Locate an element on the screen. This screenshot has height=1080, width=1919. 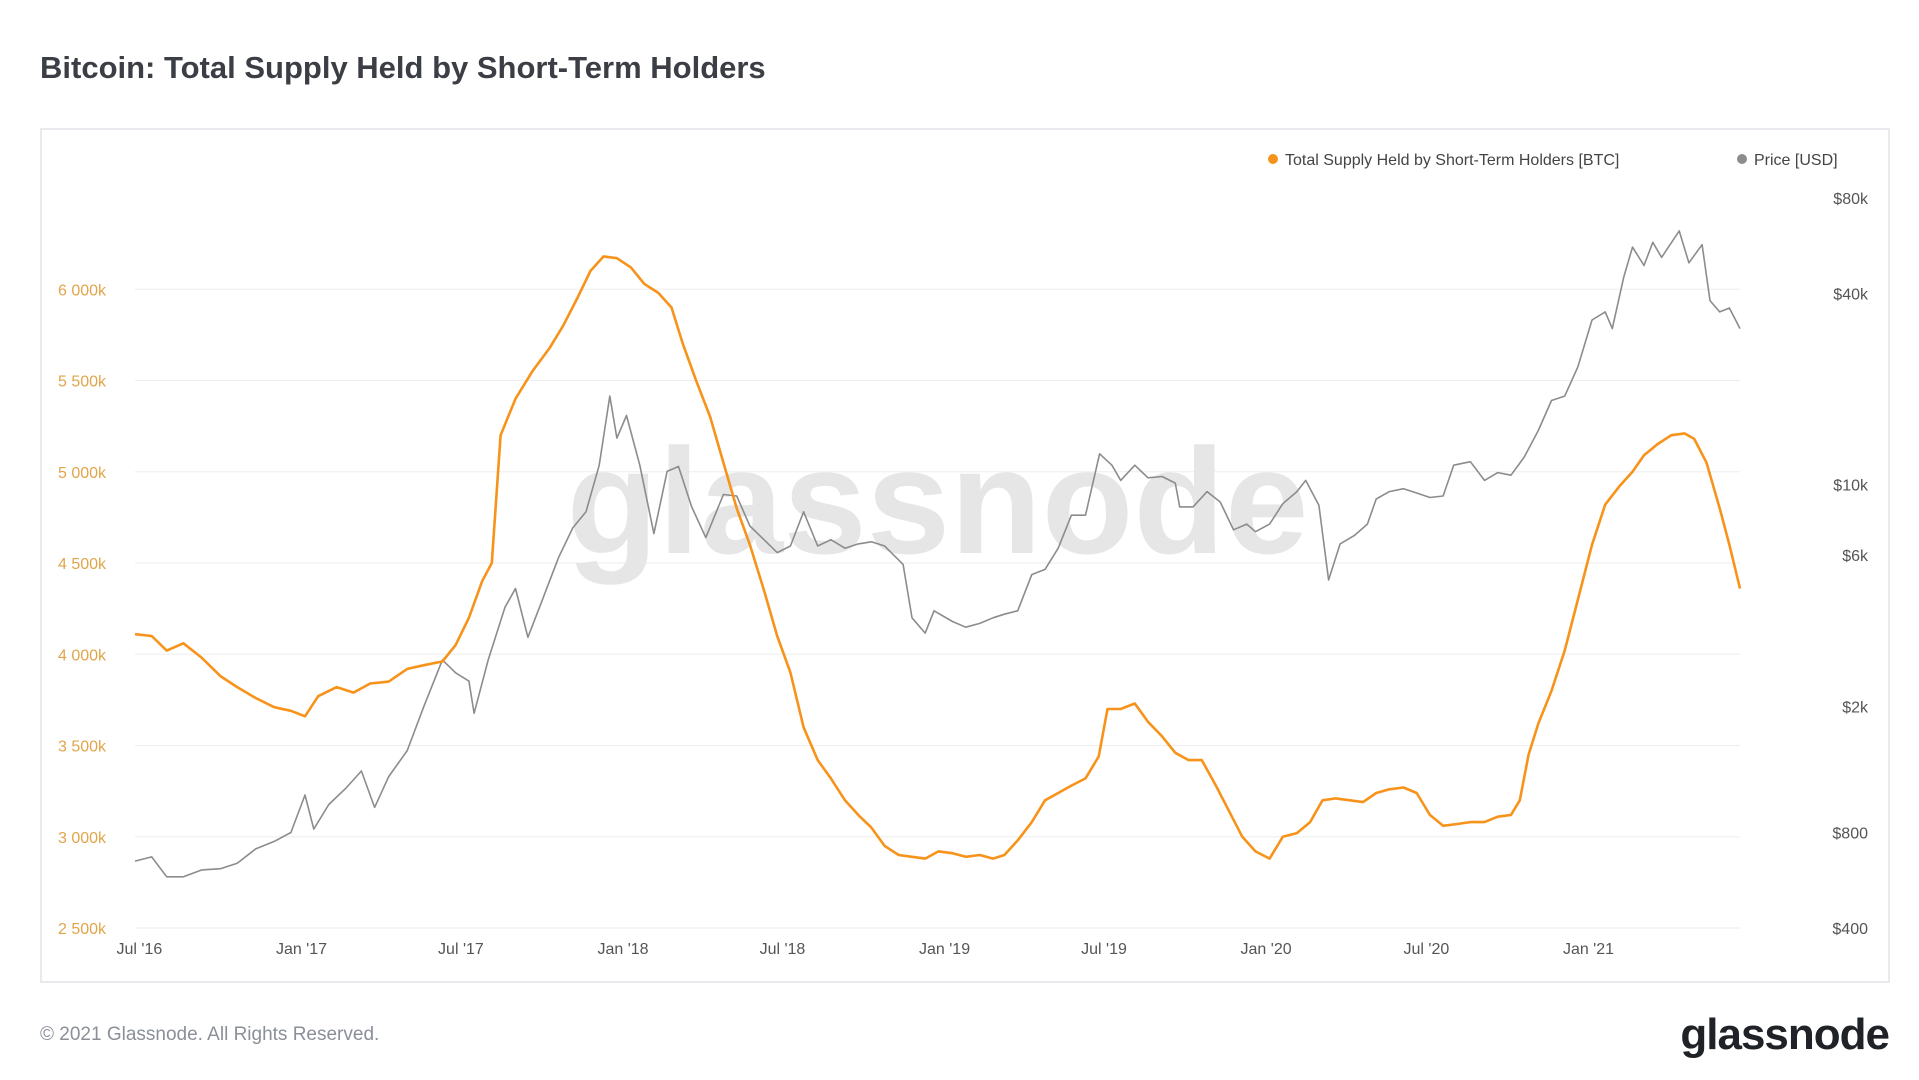
x-tick-label: Jul '18 is located at coordinates (783, 949).